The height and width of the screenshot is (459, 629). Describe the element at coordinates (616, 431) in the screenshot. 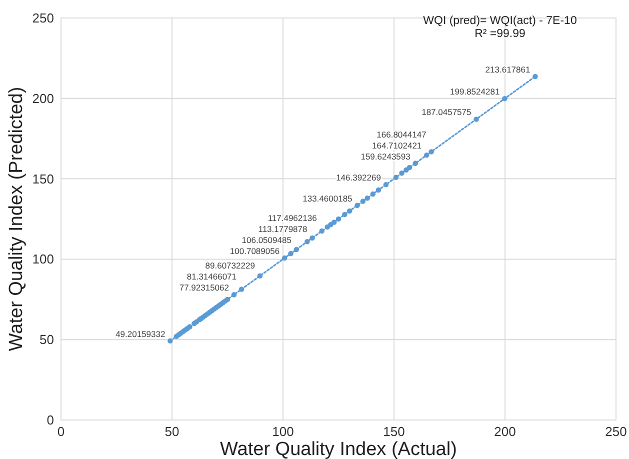

I see `x-tick-label: 250` at that location.